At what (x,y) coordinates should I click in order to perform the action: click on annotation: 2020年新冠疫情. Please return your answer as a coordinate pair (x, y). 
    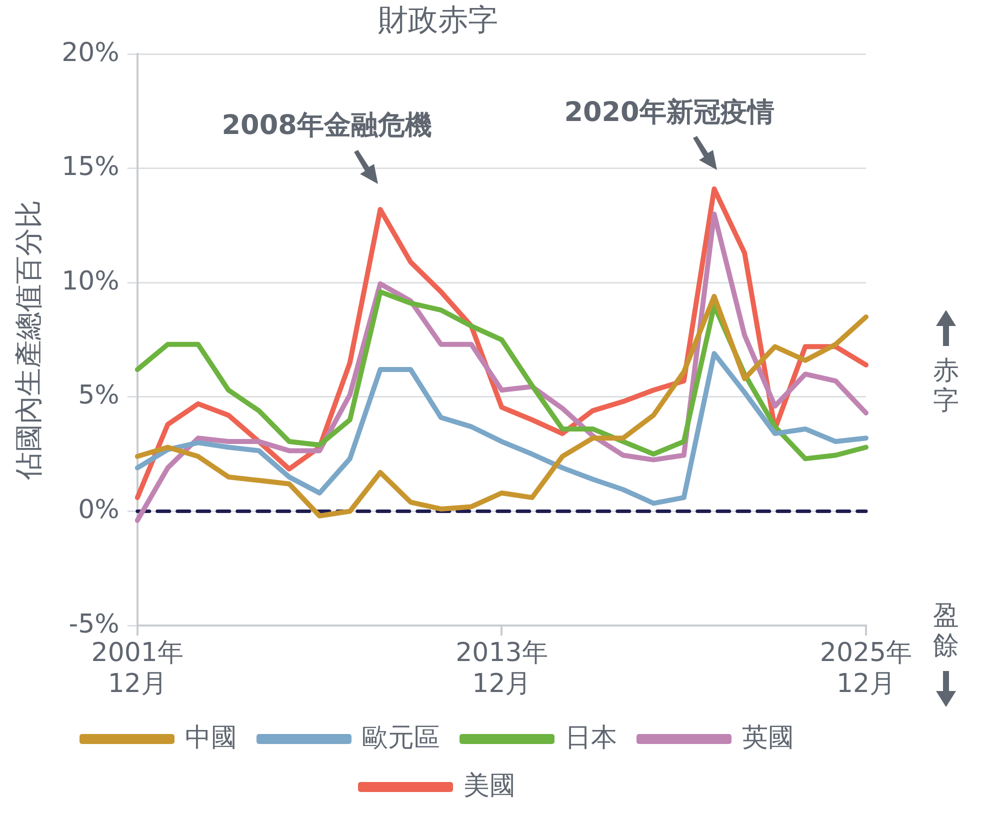
    Looking at the image, I should click on (669, 112).